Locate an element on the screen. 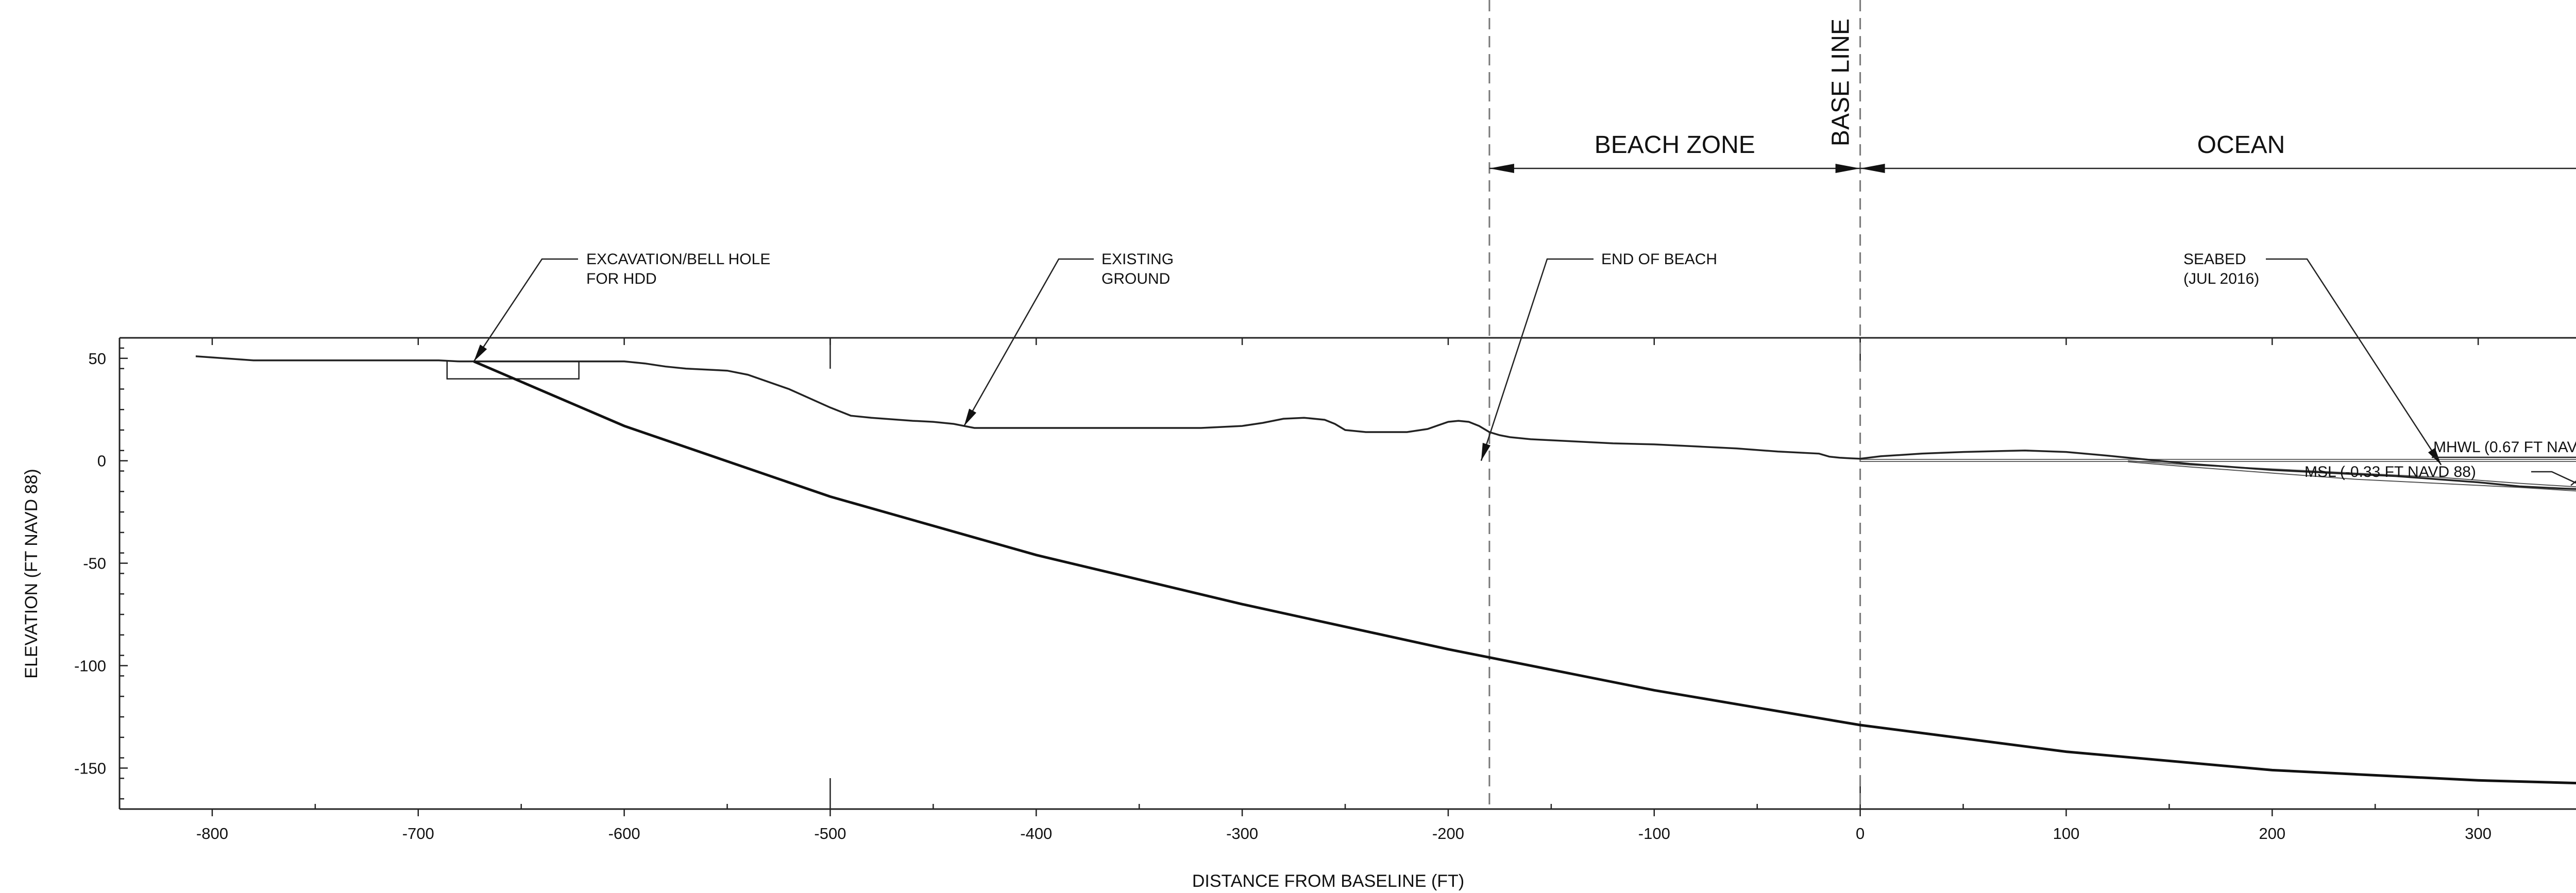 This screenshot has width=2576, height=893. y-axis-tick-labels: 50 0 -50 -100 -150 is located at coordinates (90, 564).